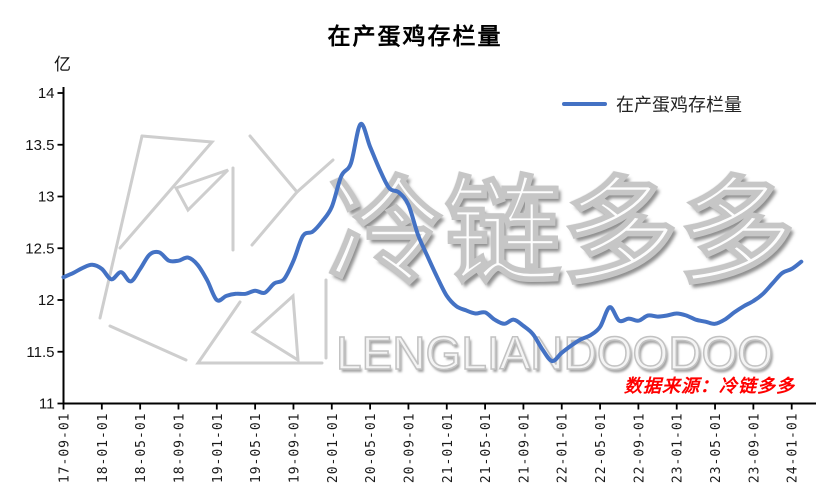 This screenshot has height=498, width=830. I want to click on x-tick-label: 22-05-01, so click(601, 448).